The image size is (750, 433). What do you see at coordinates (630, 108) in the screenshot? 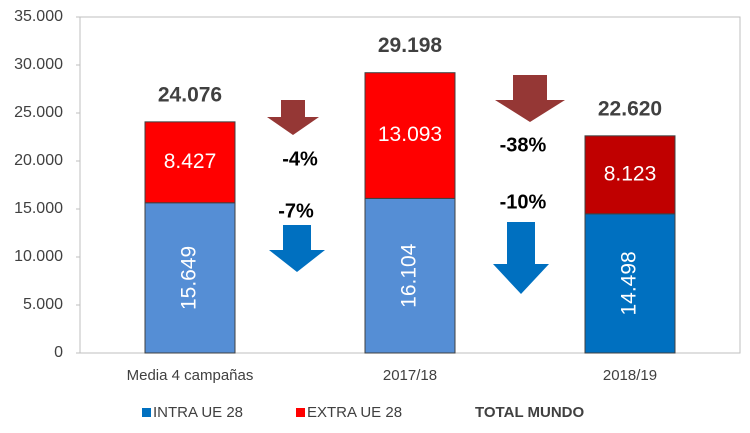
I see `total-label: 22.620` at bounding box center [630, 108].